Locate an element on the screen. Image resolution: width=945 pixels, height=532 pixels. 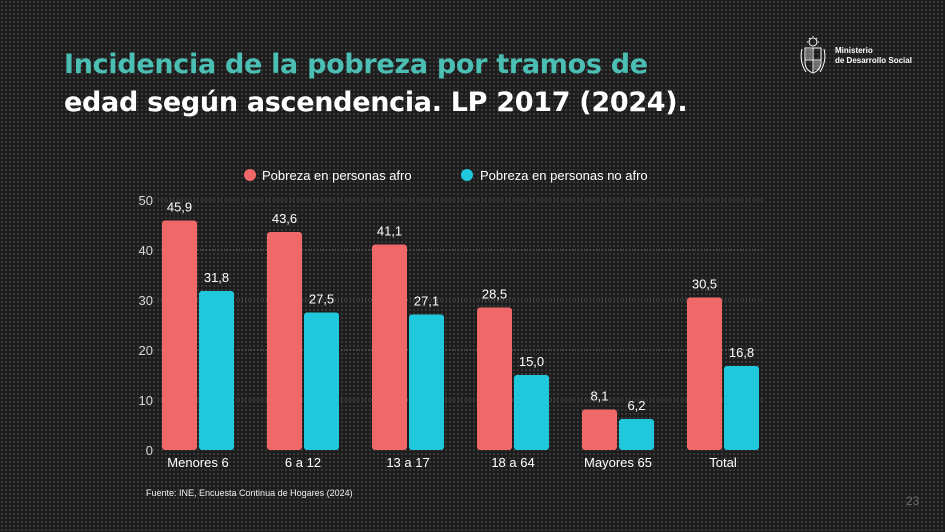
x-tick-label: 18 a 64 is located at coordinates (512, 462).